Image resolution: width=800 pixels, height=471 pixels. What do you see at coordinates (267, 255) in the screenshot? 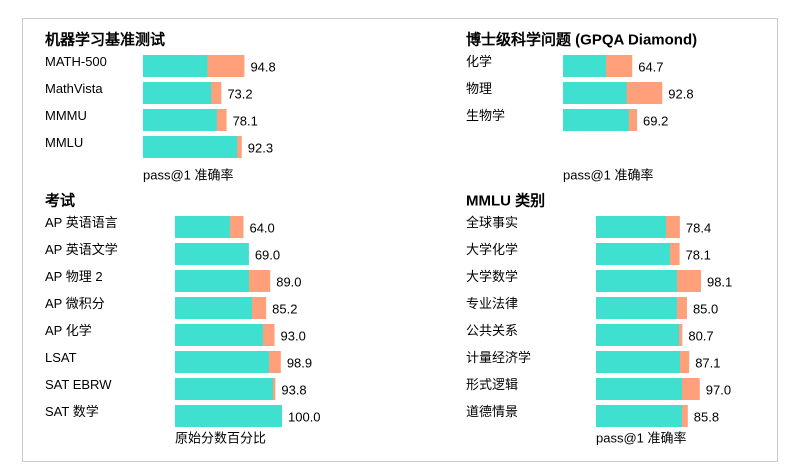
I see `value-label: 69.0` at bounding box center [267, 255].